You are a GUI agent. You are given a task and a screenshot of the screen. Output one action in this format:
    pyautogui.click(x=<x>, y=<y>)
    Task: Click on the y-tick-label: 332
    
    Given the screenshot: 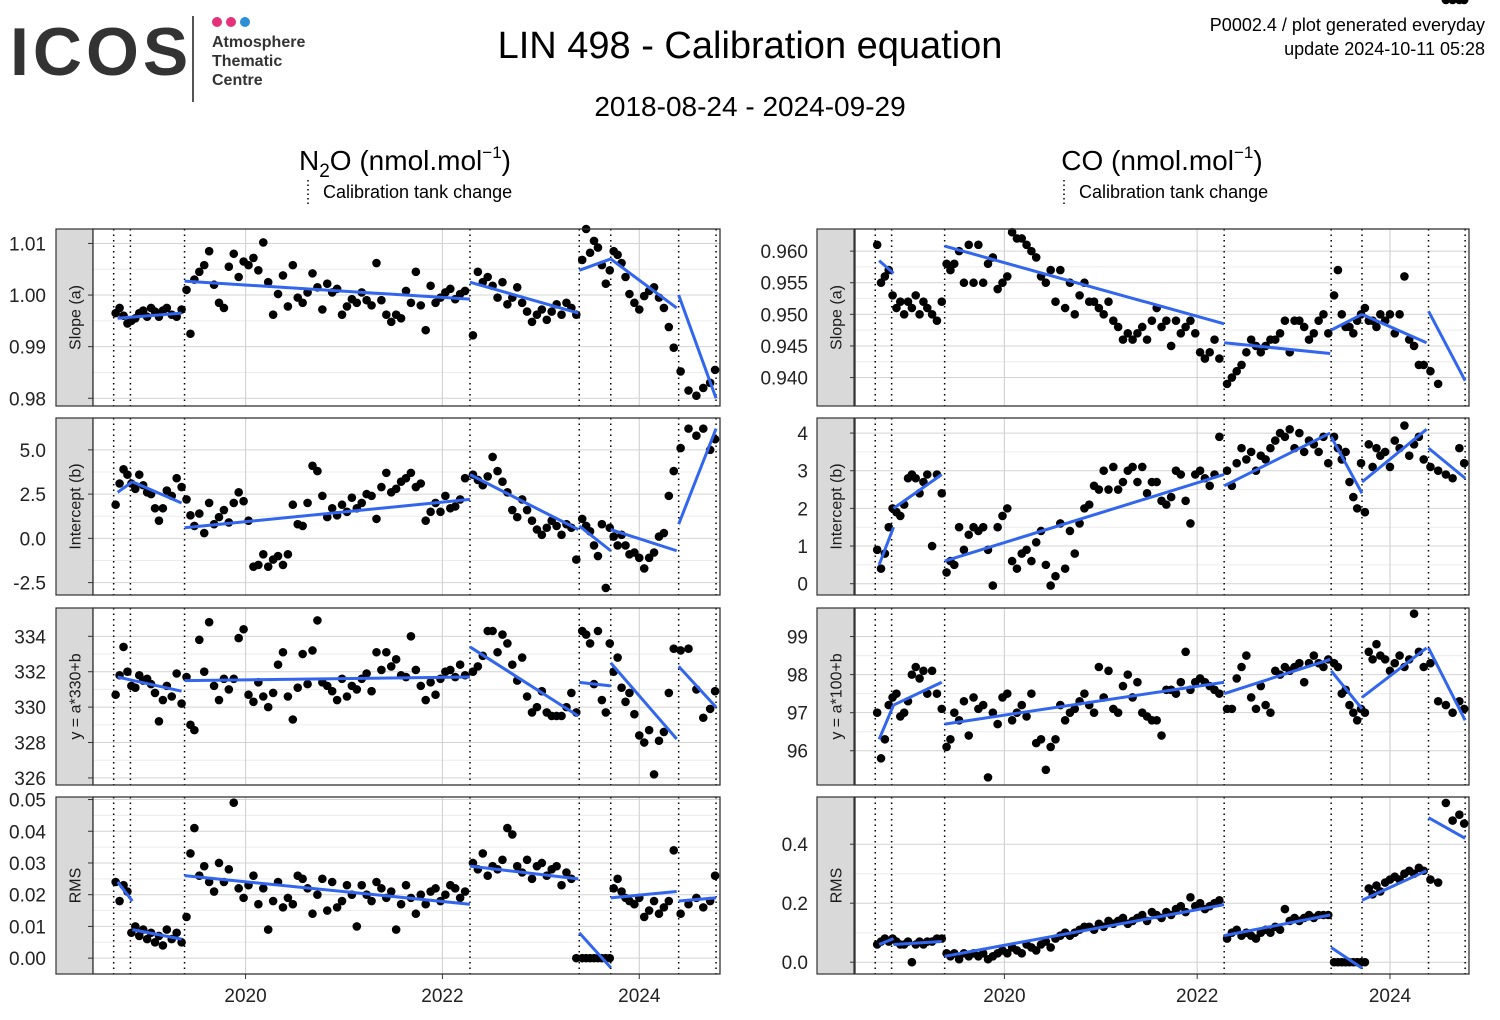 What is the action you would take?
    pyautogui.click(x=30, y=673)
    